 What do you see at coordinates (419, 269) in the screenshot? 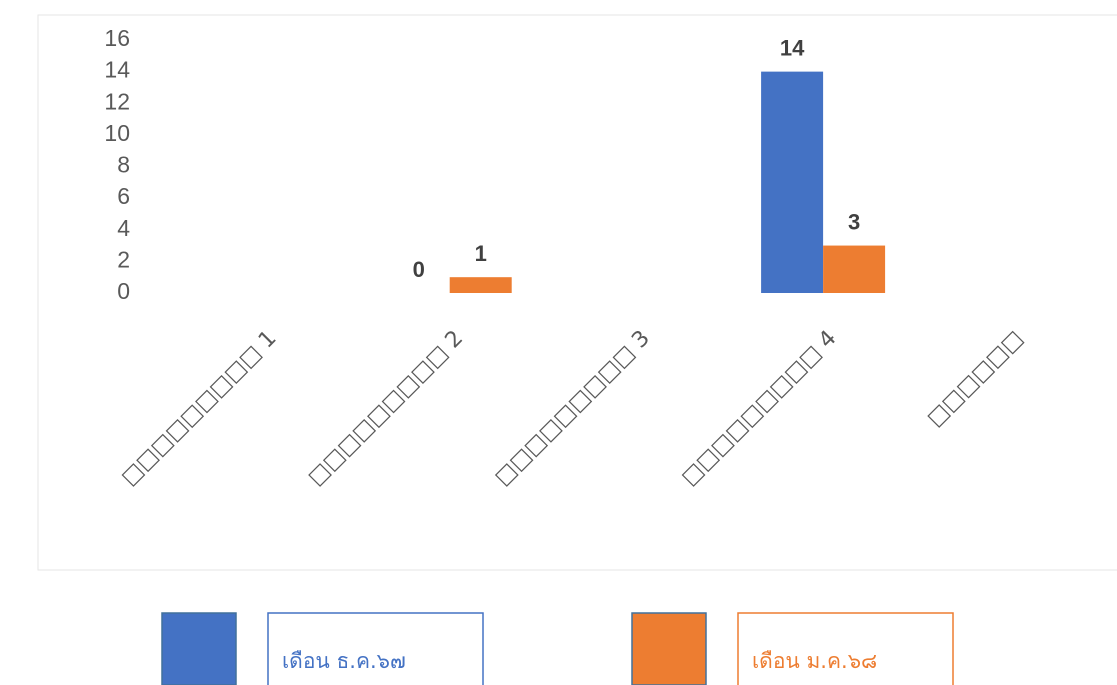
I see `data-label: 0` at bounding box center [419, 269].